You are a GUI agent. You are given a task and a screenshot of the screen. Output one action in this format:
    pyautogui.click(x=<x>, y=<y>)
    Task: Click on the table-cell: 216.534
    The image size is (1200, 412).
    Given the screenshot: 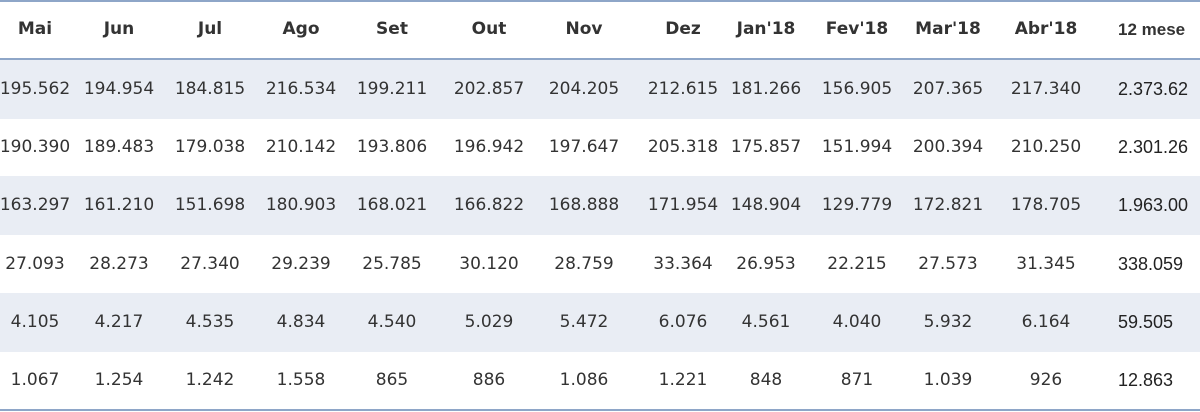 What is the action you would take?
    pyautogui.click(x=301, y=89)
    